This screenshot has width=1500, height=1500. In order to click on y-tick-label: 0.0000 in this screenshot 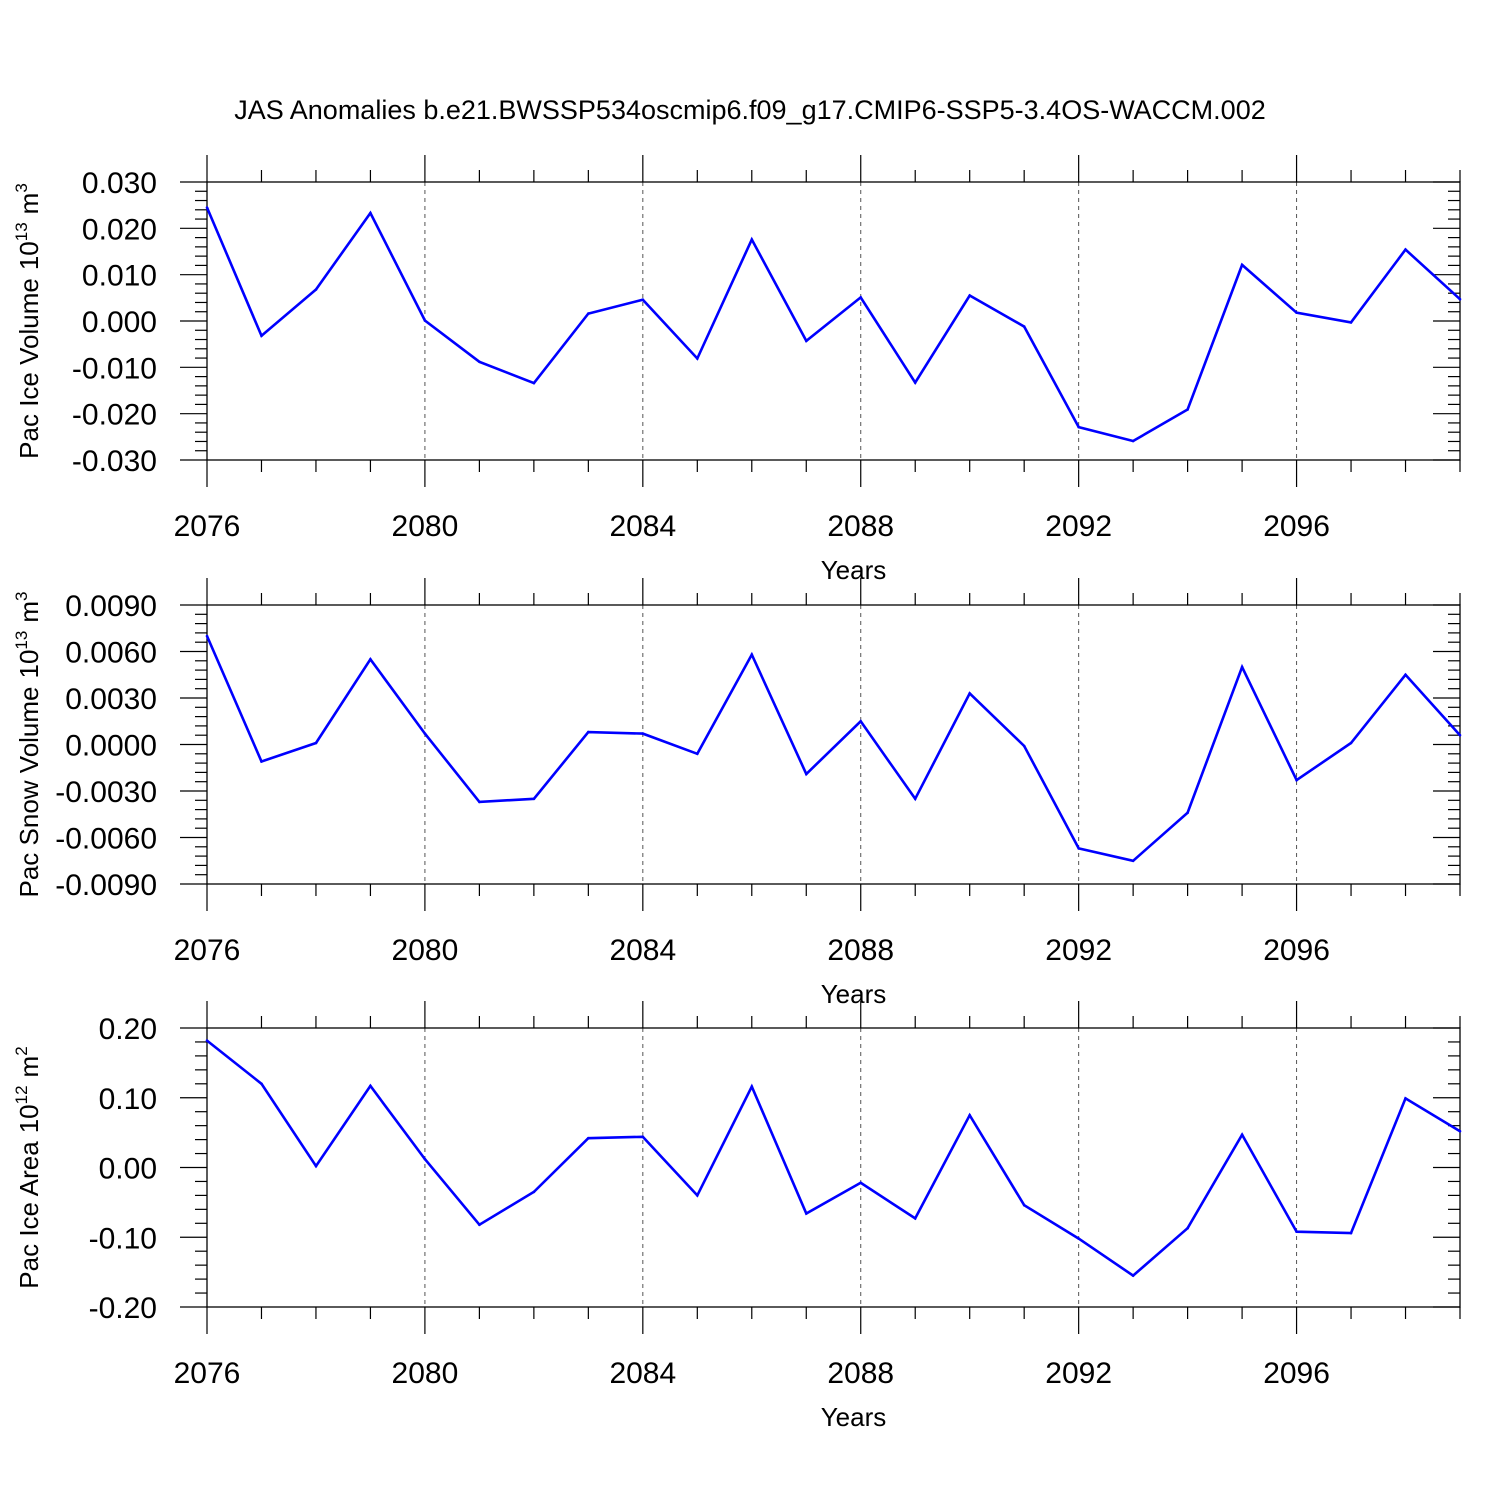, I will do `click(111, 746)`.